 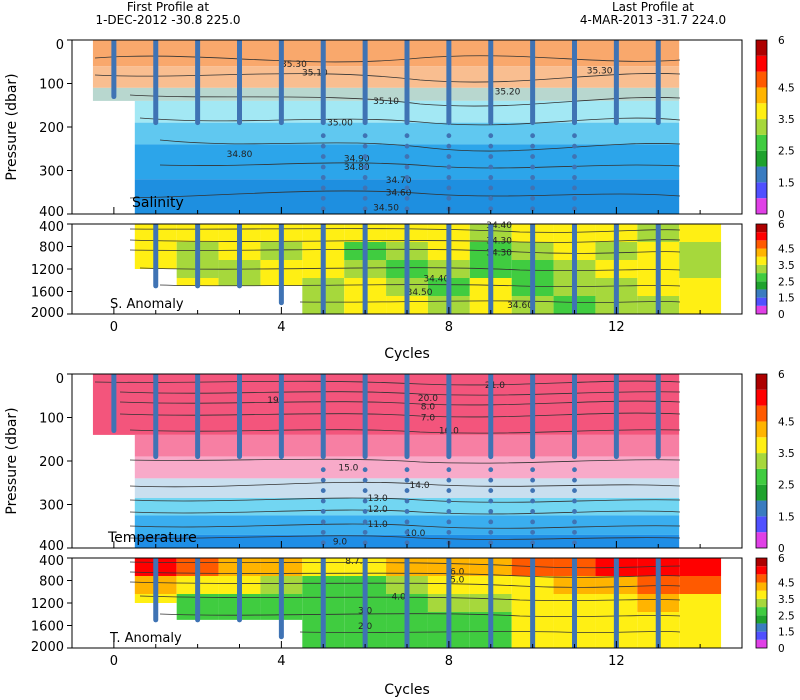 I want to click on contour-label: 34.60, so click(x=520, y=306).